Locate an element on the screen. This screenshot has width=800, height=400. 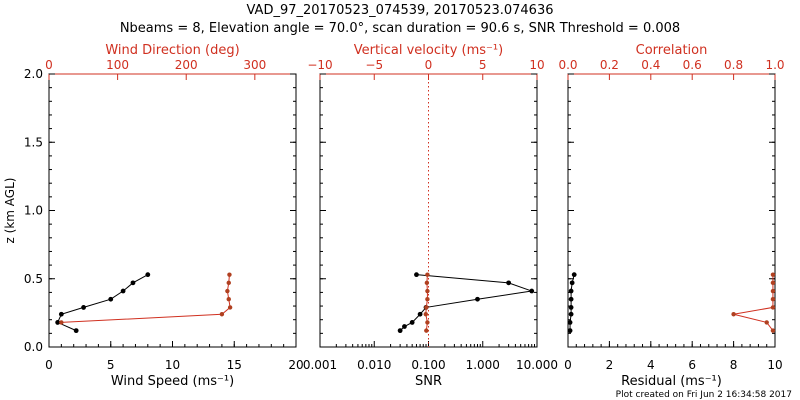
x-axis-title: Residual (ms⁻¹) is located at coordinates (671, 381).